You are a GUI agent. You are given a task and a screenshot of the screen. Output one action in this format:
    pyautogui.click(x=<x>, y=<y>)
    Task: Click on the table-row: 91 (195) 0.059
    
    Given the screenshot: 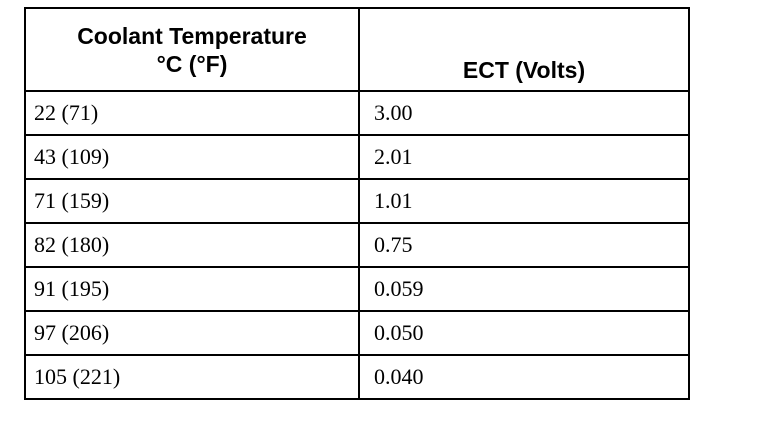 What is the action you would take?
    pyautogui.click(x=357, y=289)
    